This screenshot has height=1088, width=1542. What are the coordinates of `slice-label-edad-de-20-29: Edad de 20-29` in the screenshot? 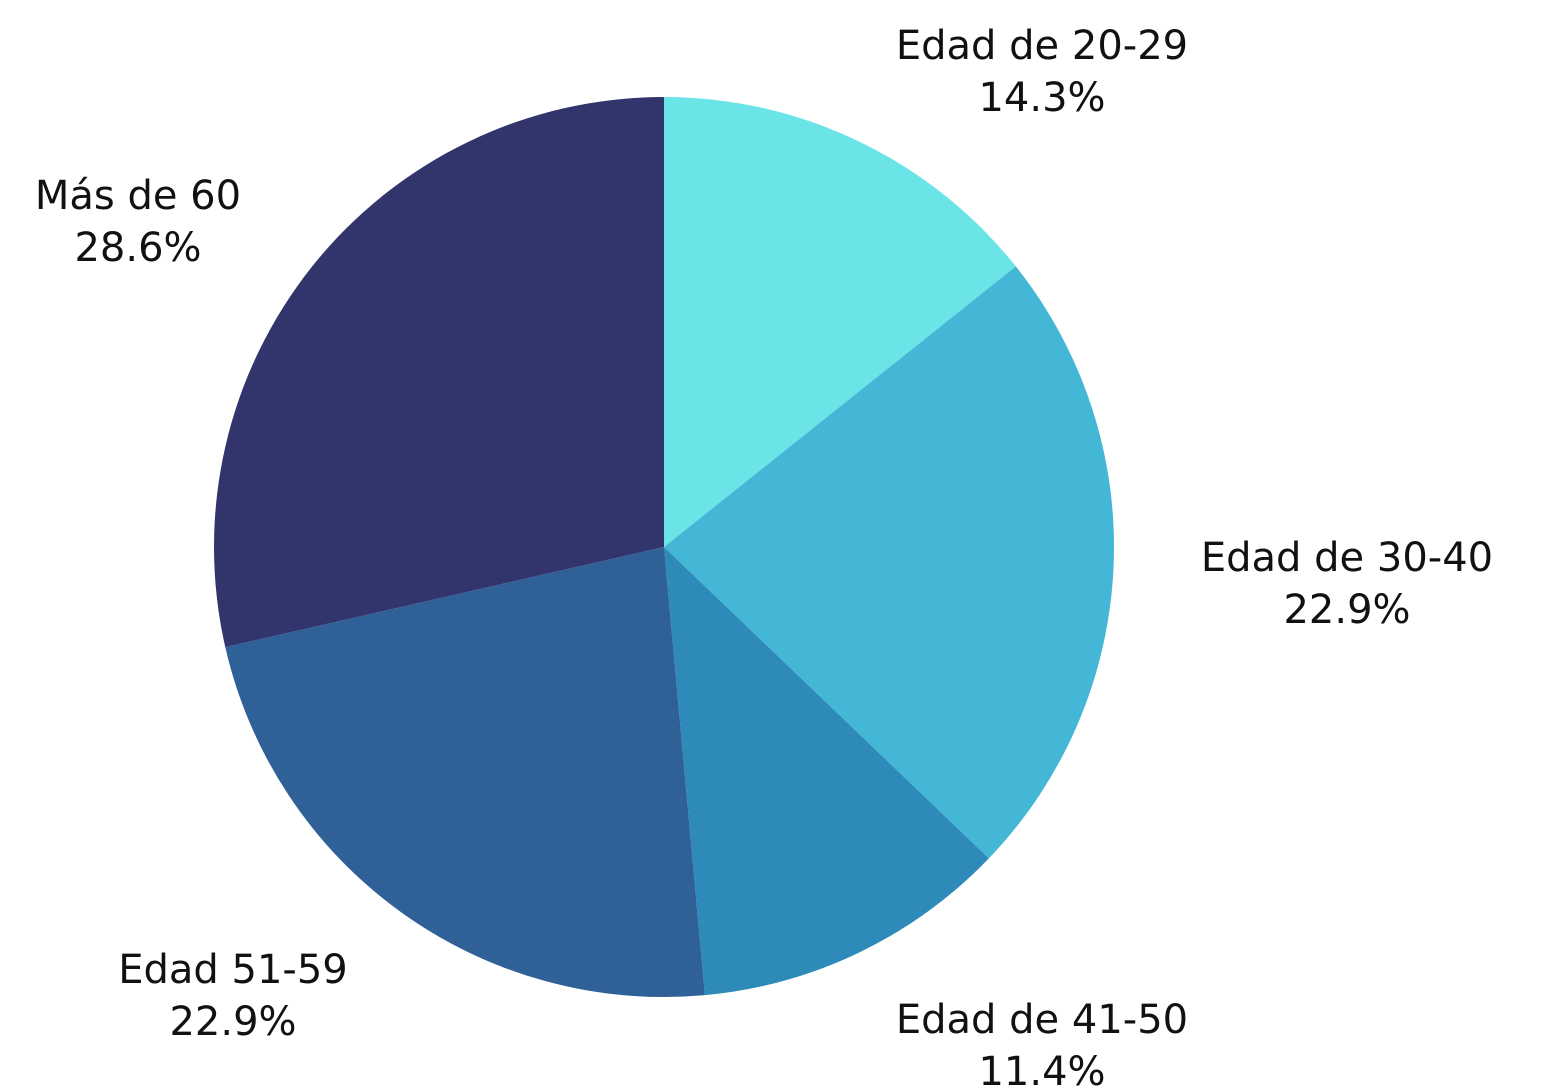 It's located at (1042, 46).